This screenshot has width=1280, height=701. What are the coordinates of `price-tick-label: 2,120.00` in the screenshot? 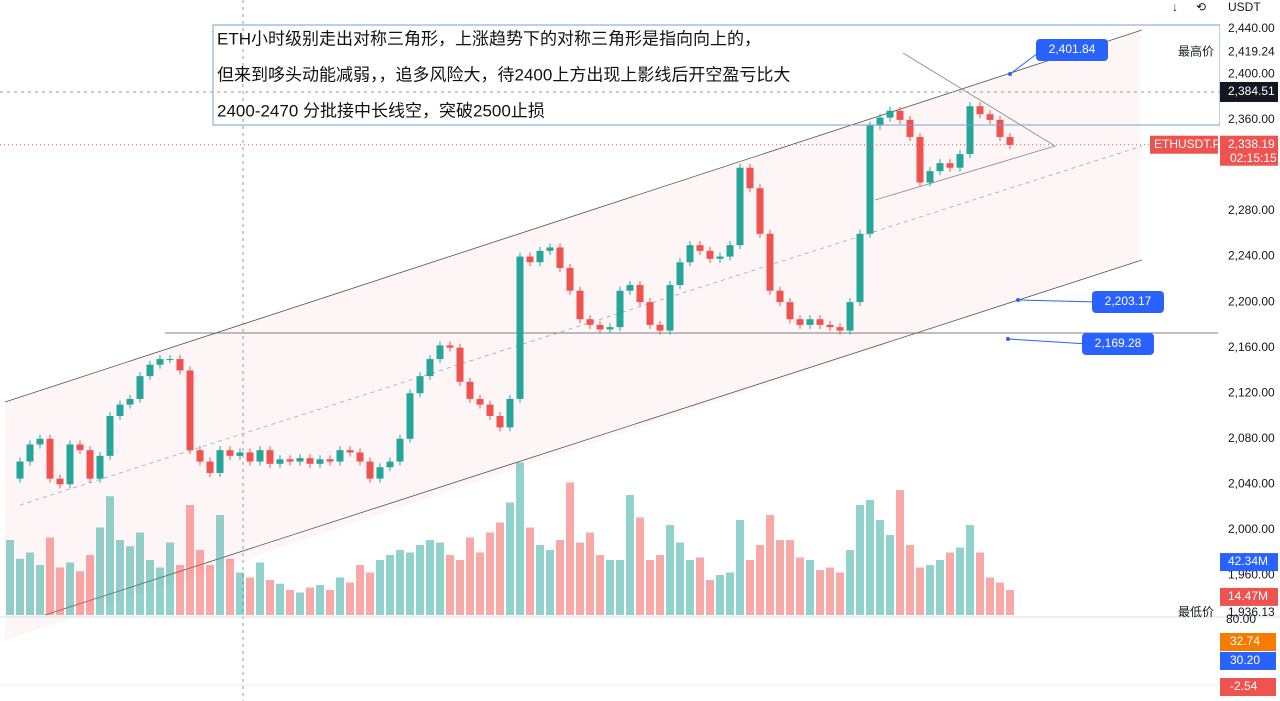 It's located at (1251, 392).